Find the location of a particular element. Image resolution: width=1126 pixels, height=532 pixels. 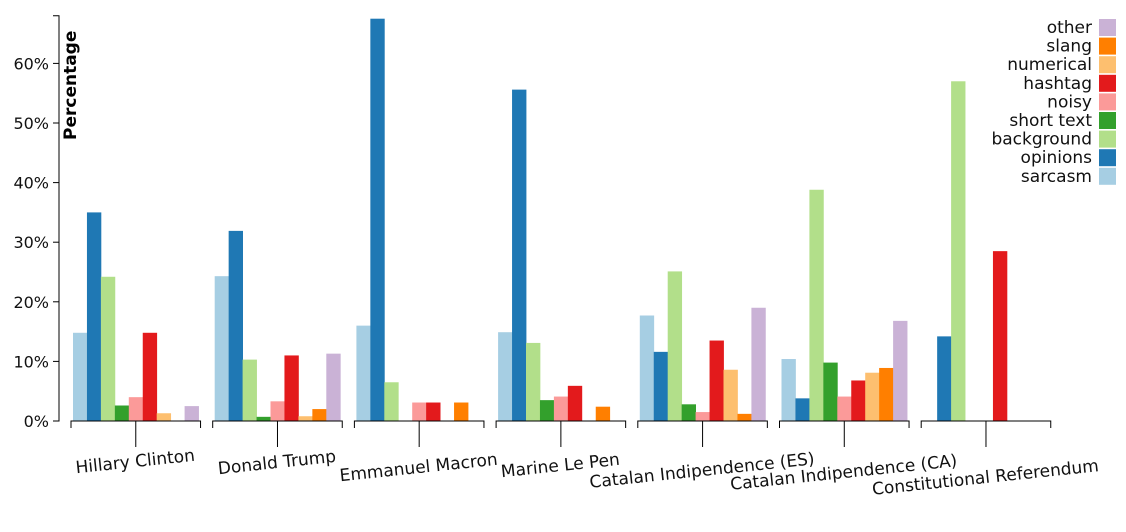

legend-label-noisy: noisy is located at coordinates (1069, 102).